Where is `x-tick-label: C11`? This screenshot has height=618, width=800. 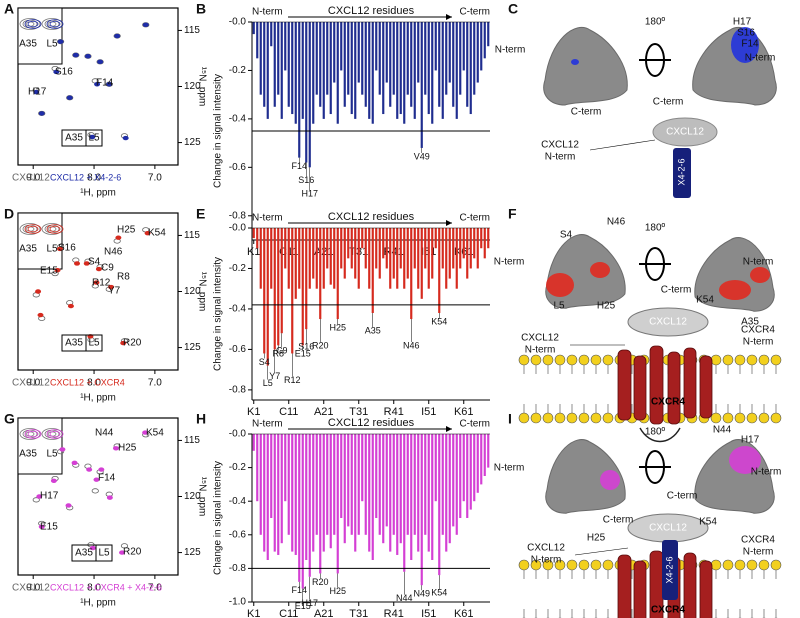 x-tick-label: C11 is located at coordinates (288, 412).